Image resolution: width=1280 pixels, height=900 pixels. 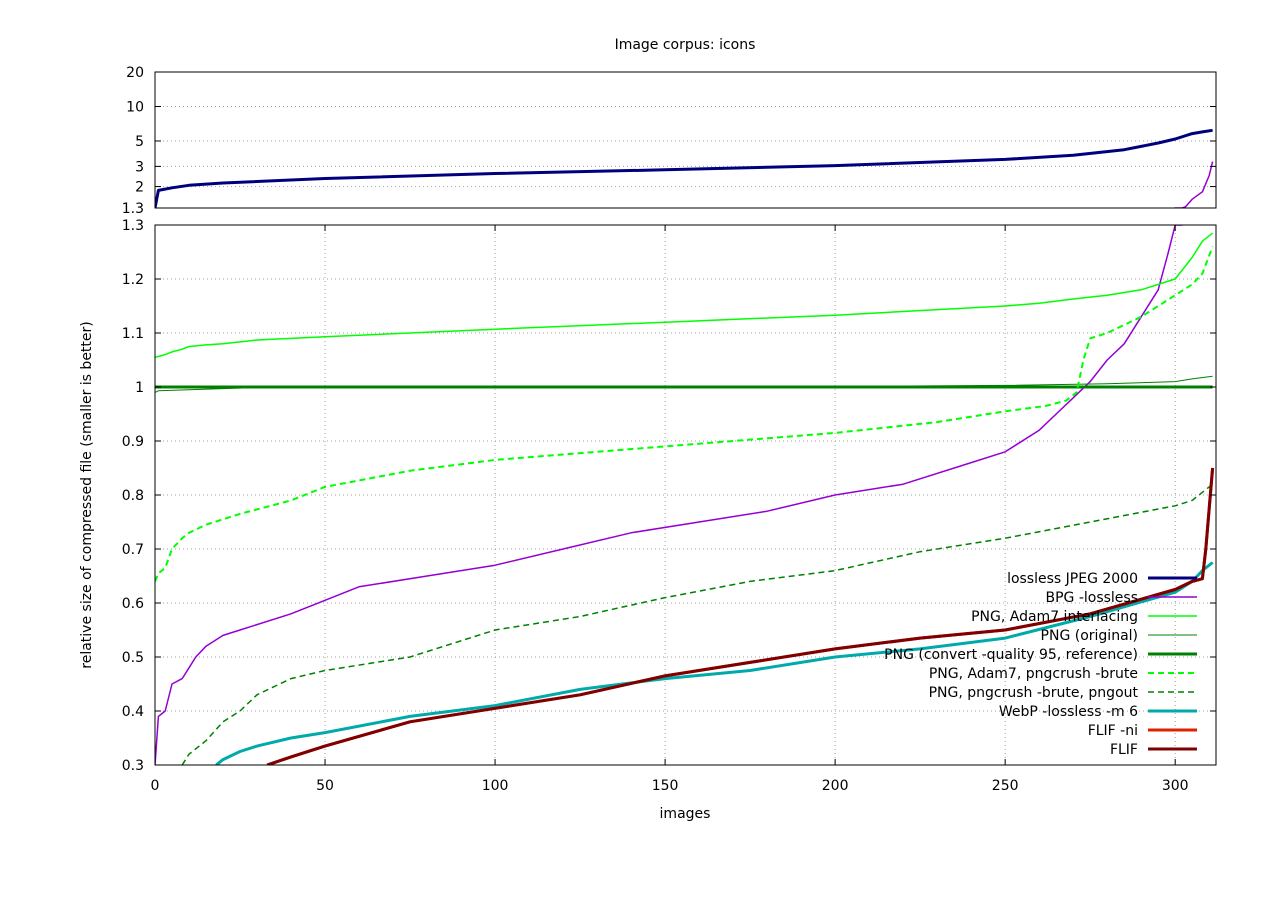 I want to click on legend-label: PNG, Adam7, pngcrush -brute, so click(x=1033, y=674).